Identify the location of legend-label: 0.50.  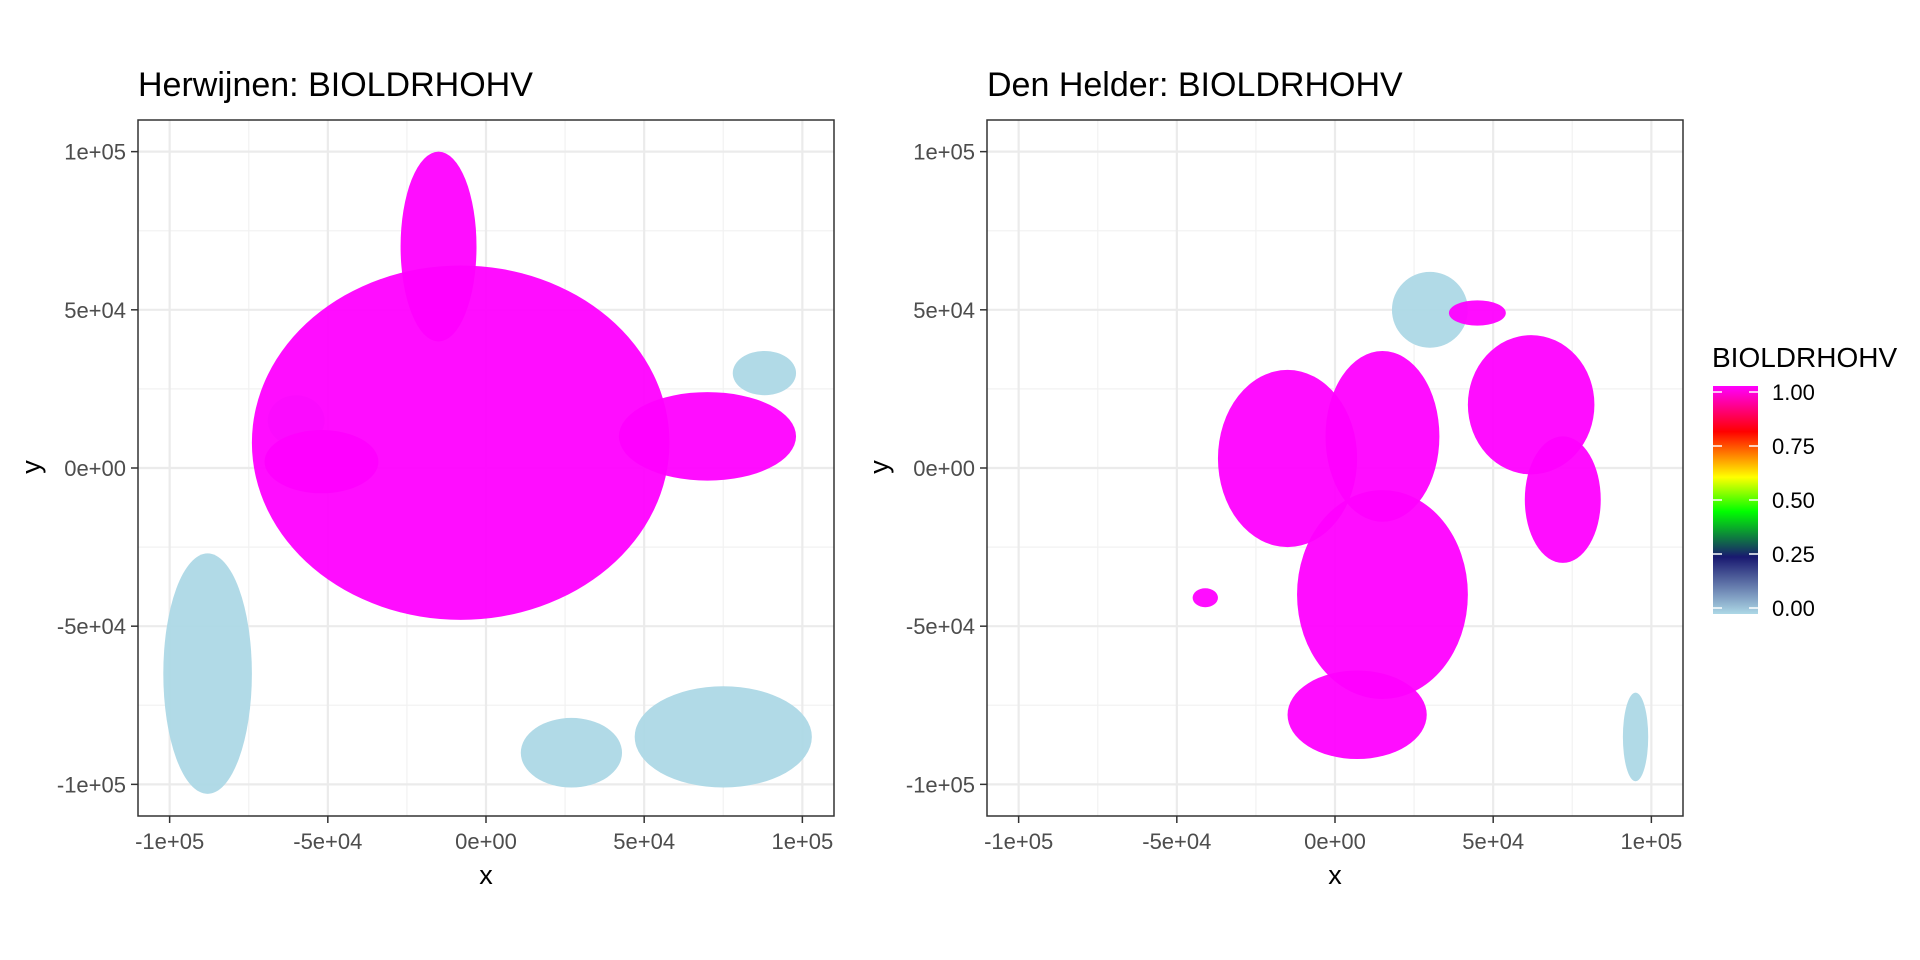
(1793, 500).